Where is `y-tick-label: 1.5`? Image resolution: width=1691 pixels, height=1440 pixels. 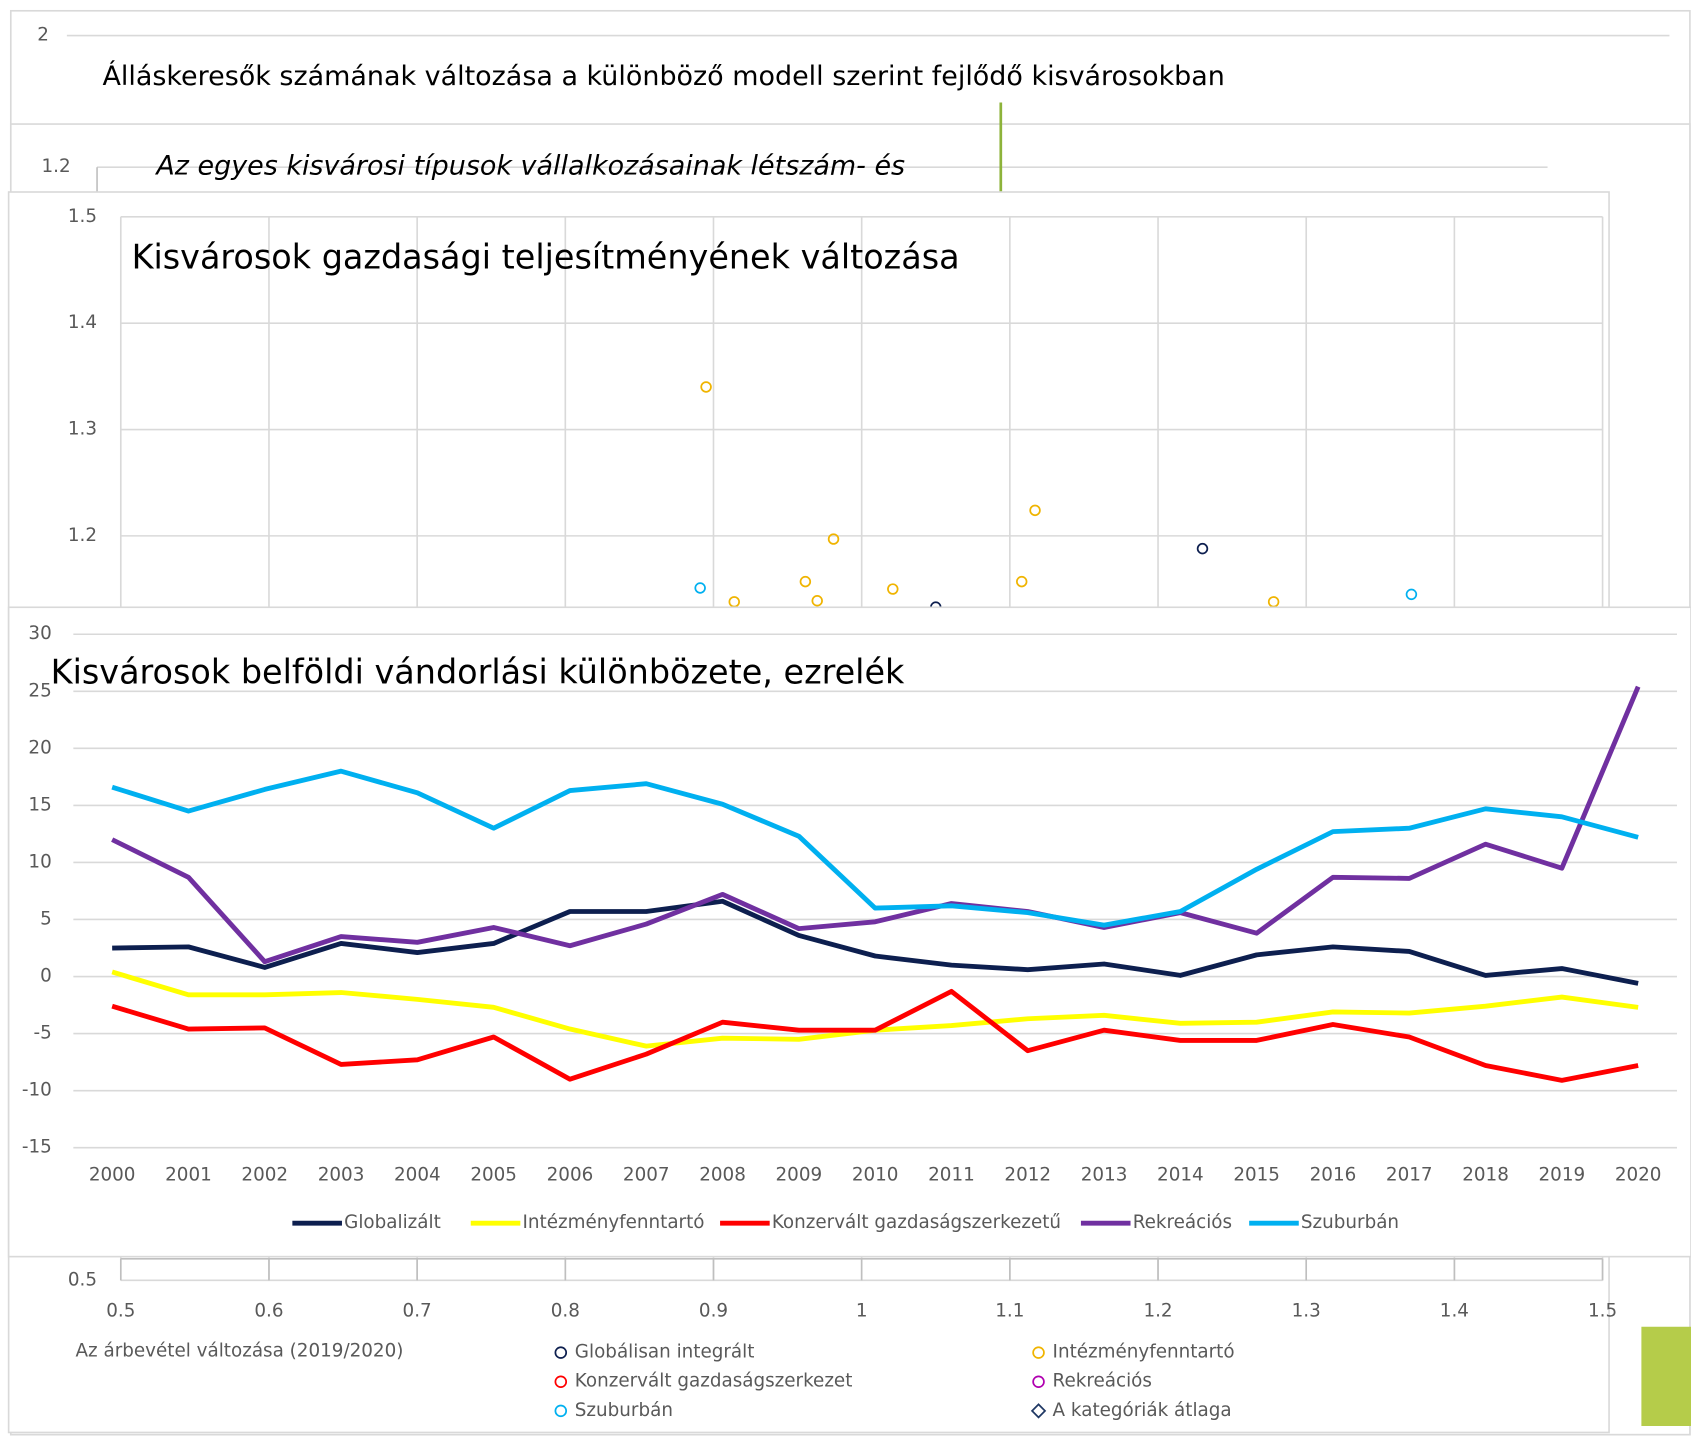
y-tick-label: 1.5 is located at coordinates (82, 216).